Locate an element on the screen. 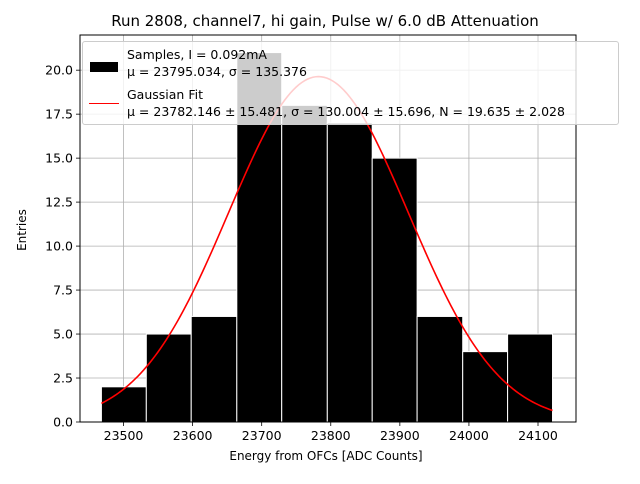 This screenshot has height=484, width=640. legend-stats-samples: μ = 23795.034, σ = 135.376 is located at coordinates (217, 71).